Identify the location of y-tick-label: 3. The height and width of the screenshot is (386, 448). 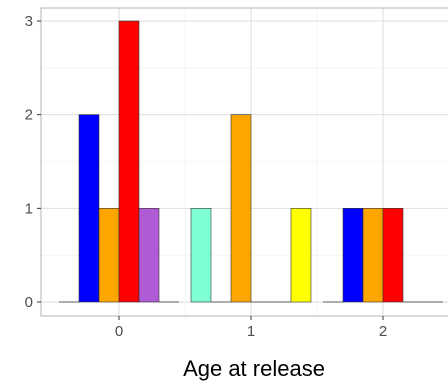
(29, 21).